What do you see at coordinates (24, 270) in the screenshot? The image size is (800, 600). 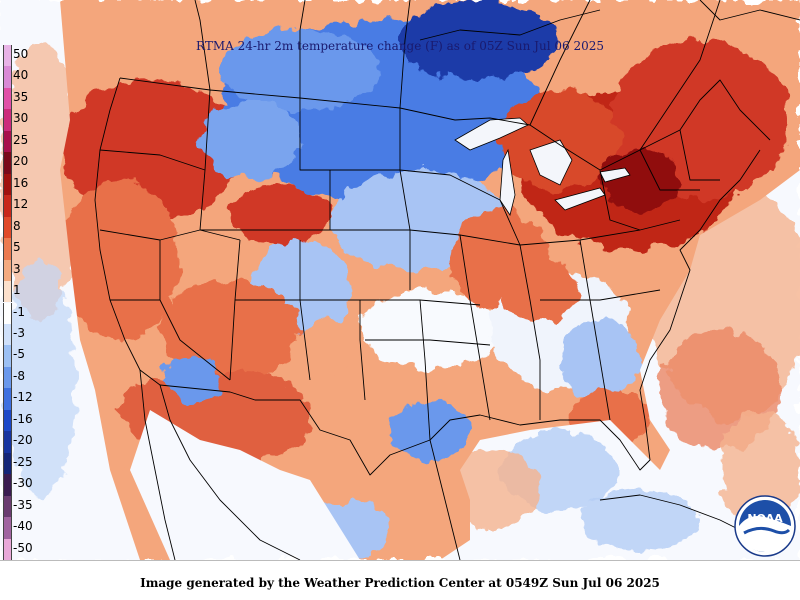 I see `legend-entry: 3` at bounding box center [24, 270].